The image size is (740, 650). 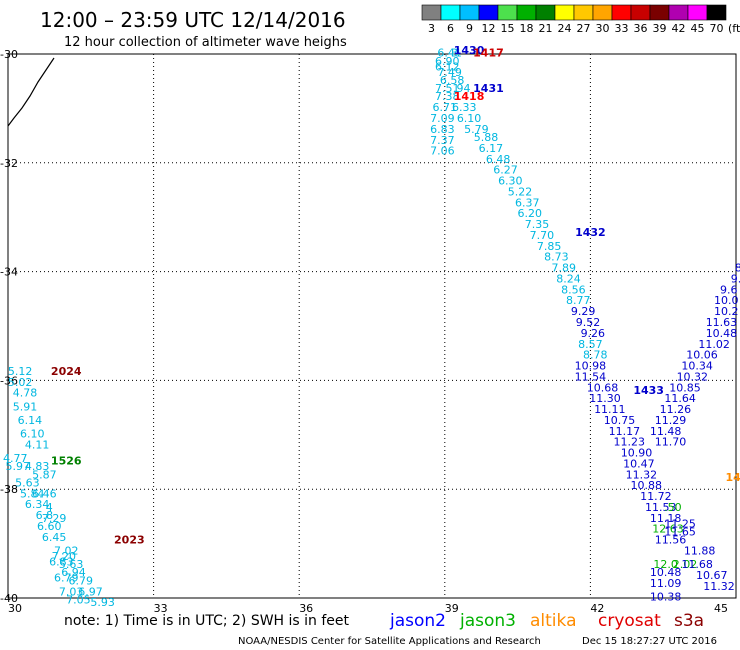 I want to click on wave-height-label: 5.97, so click(x=17, y=466).